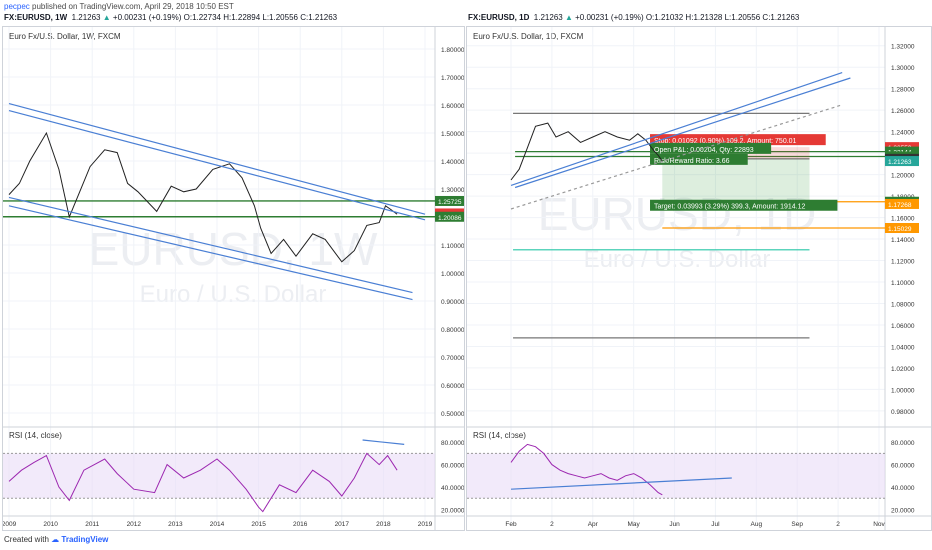 This screenshot has height=550, width=932. What do you see at coordinates (499, 17) in the screenshot?
I see `right-symbol: FX:EURUSD, 1D` at bounding box center [499, 17].